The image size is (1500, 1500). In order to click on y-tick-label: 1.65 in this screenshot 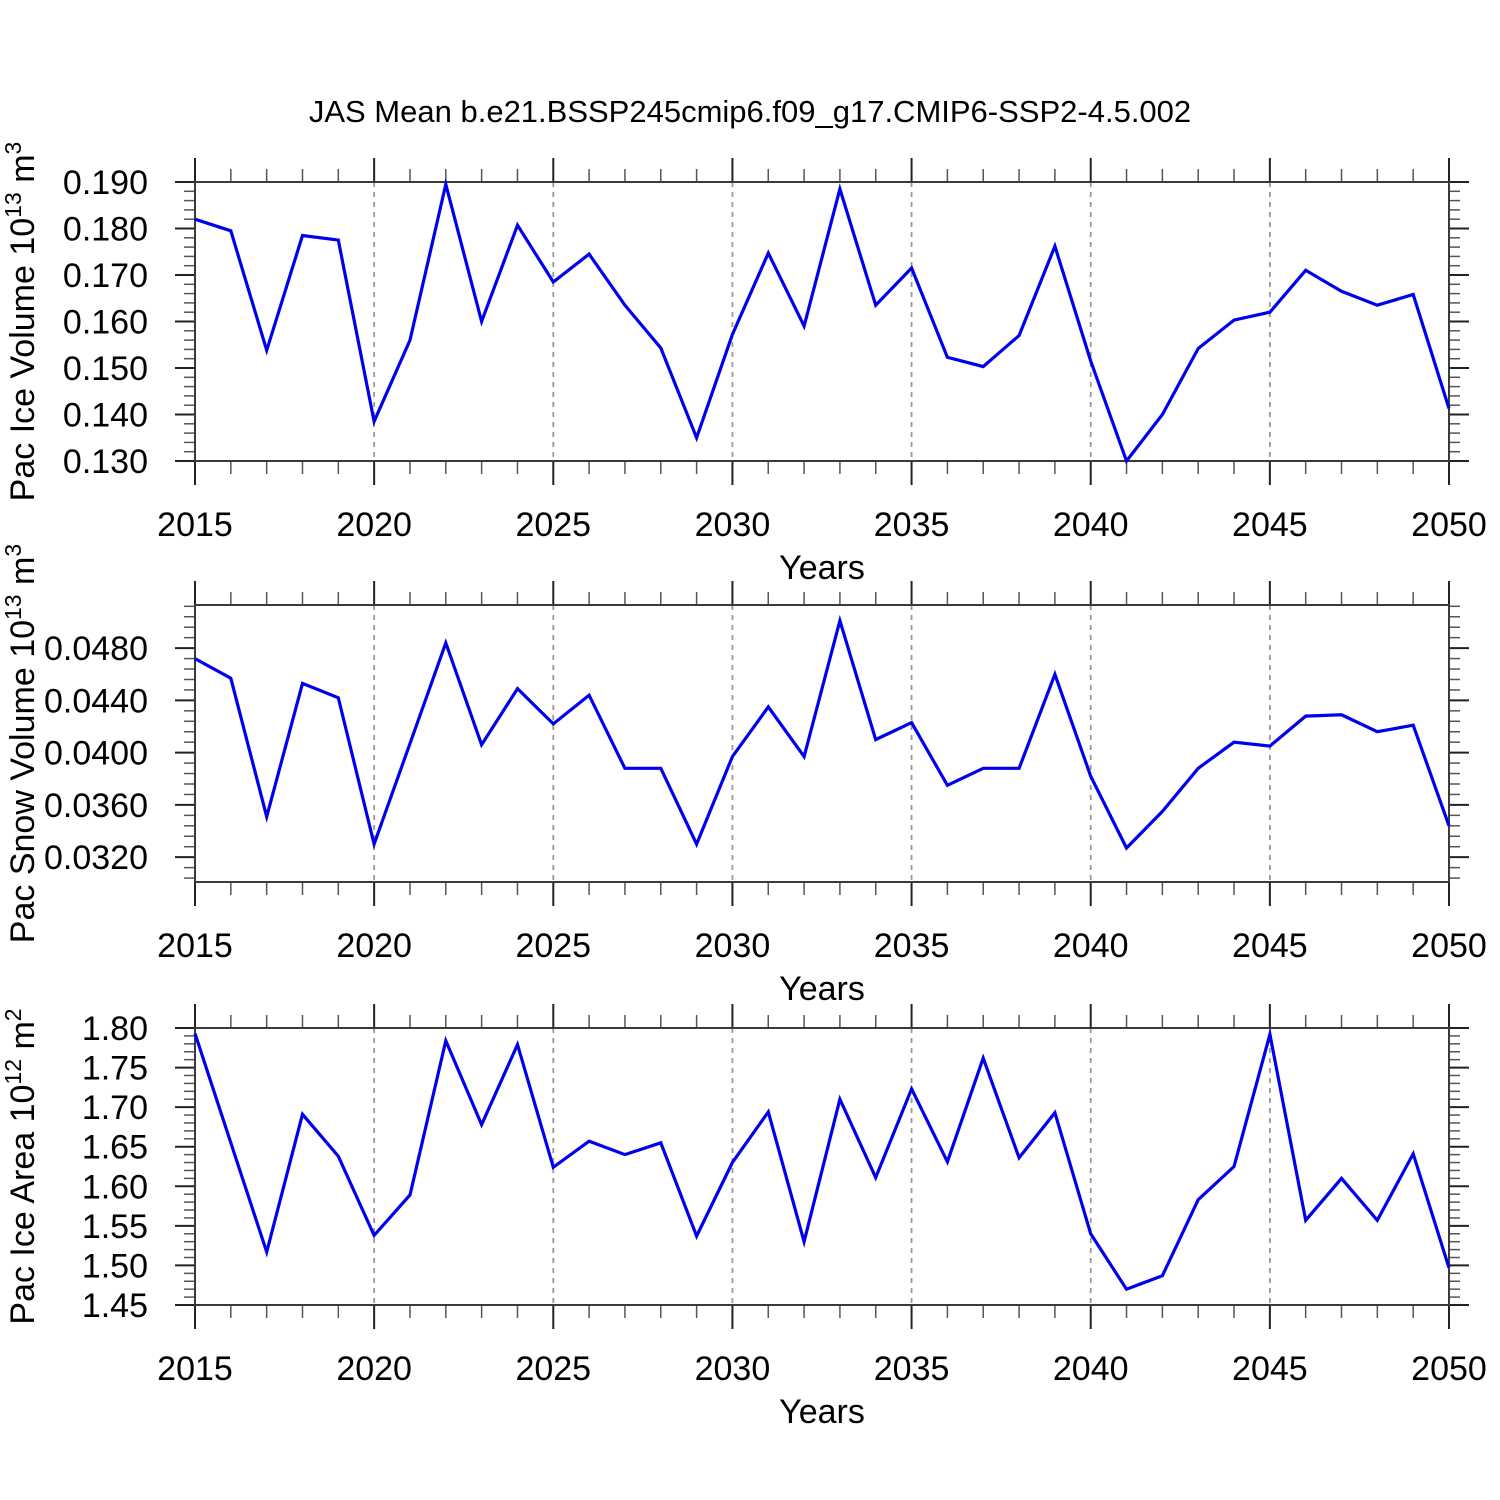, I will do `click(115, 1148)`.